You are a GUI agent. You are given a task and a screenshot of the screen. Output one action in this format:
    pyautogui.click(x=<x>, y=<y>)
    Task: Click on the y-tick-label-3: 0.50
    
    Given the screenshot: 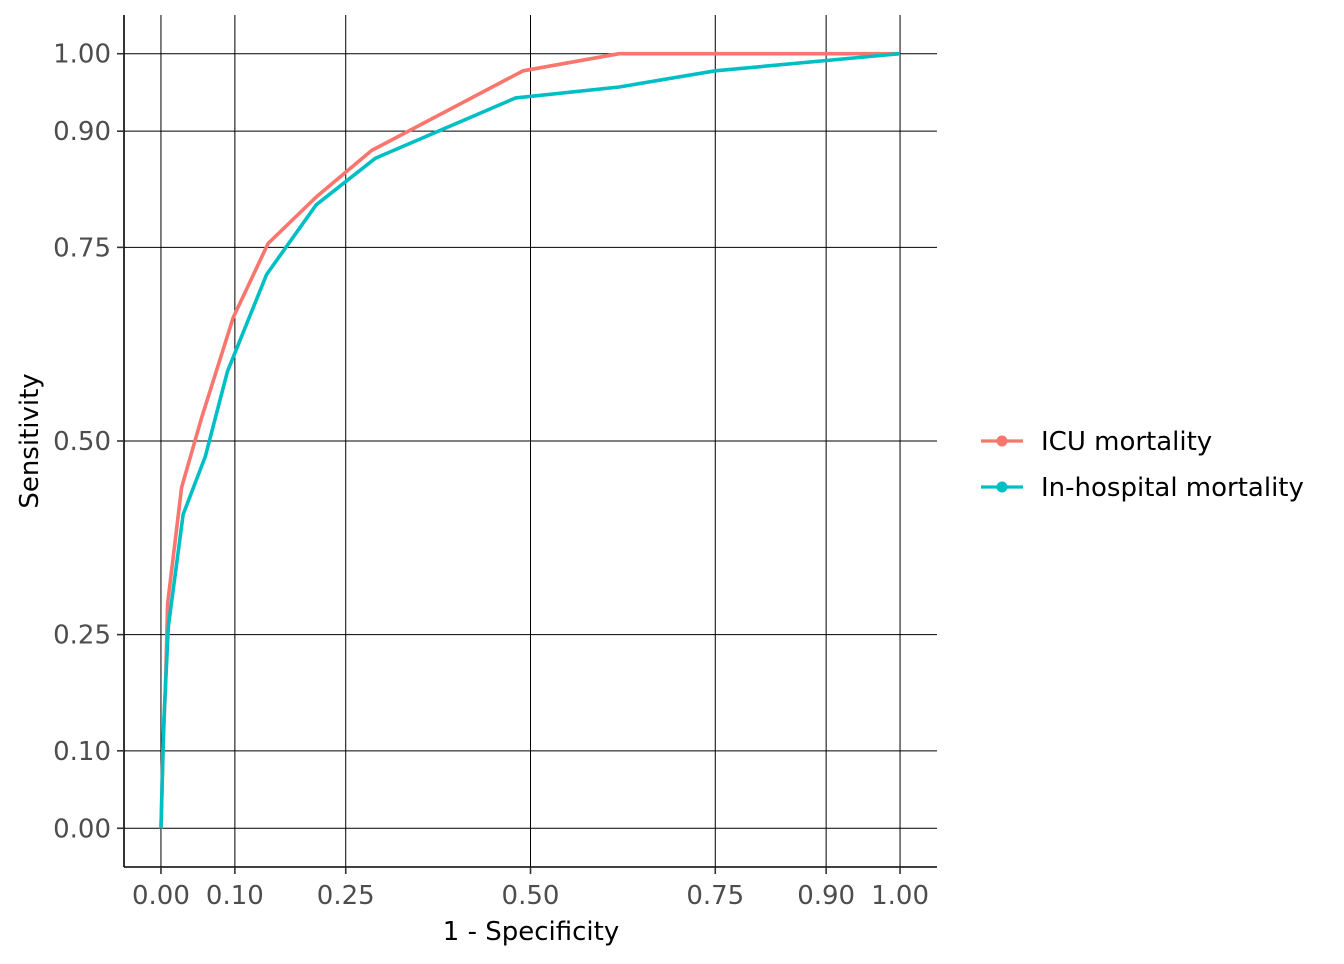 What is the action you would take?
    pyautogui.click(x=82, y=442)
    